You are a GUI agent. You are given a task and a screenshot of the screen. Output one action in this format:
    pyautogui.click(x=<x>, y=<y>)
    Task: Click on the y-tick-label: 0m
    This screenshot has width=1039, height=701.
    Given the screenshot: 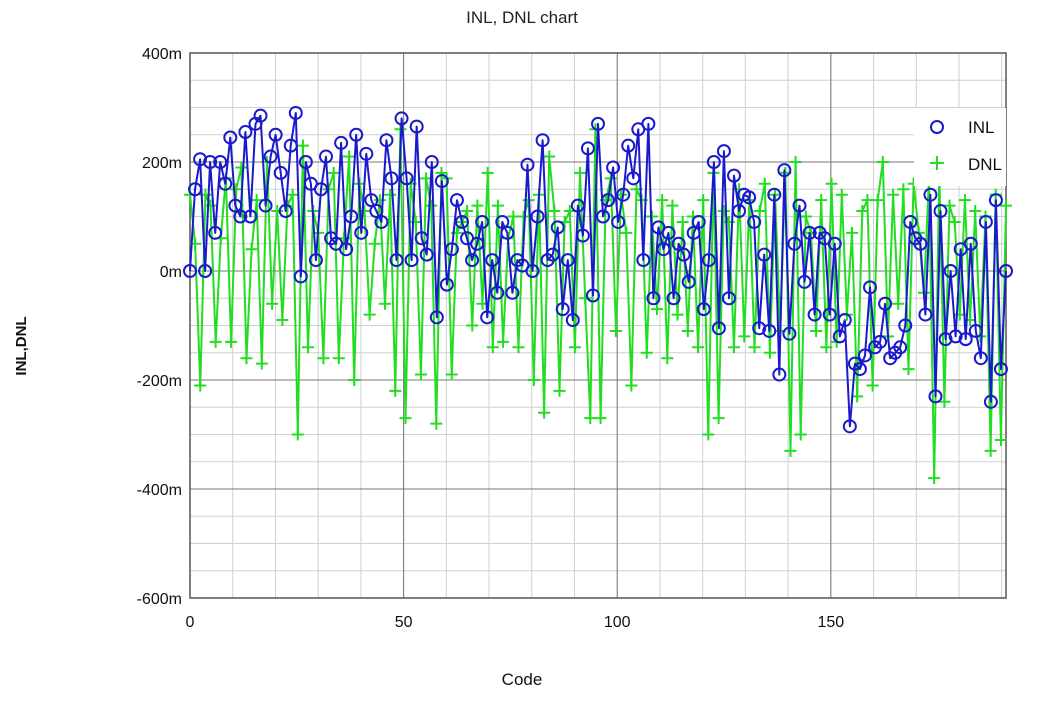 What is the action you would take?
    pyautogui.click(x=171, y=272)
    